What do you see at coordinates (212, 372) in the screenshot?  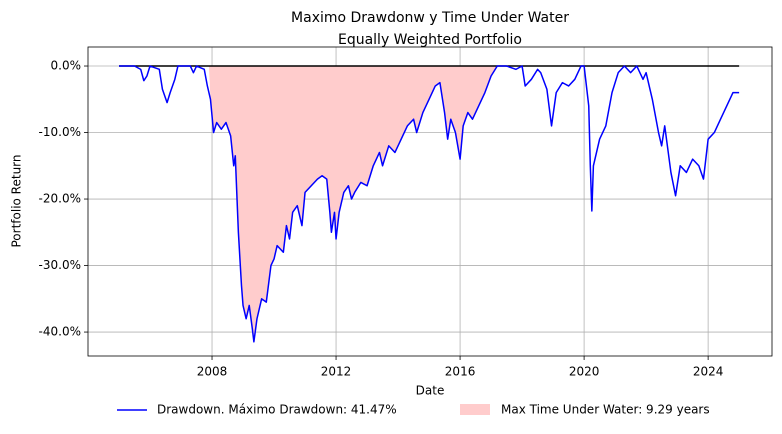 I see `x-tick-label: 2008` at bounding box center [212, 372].